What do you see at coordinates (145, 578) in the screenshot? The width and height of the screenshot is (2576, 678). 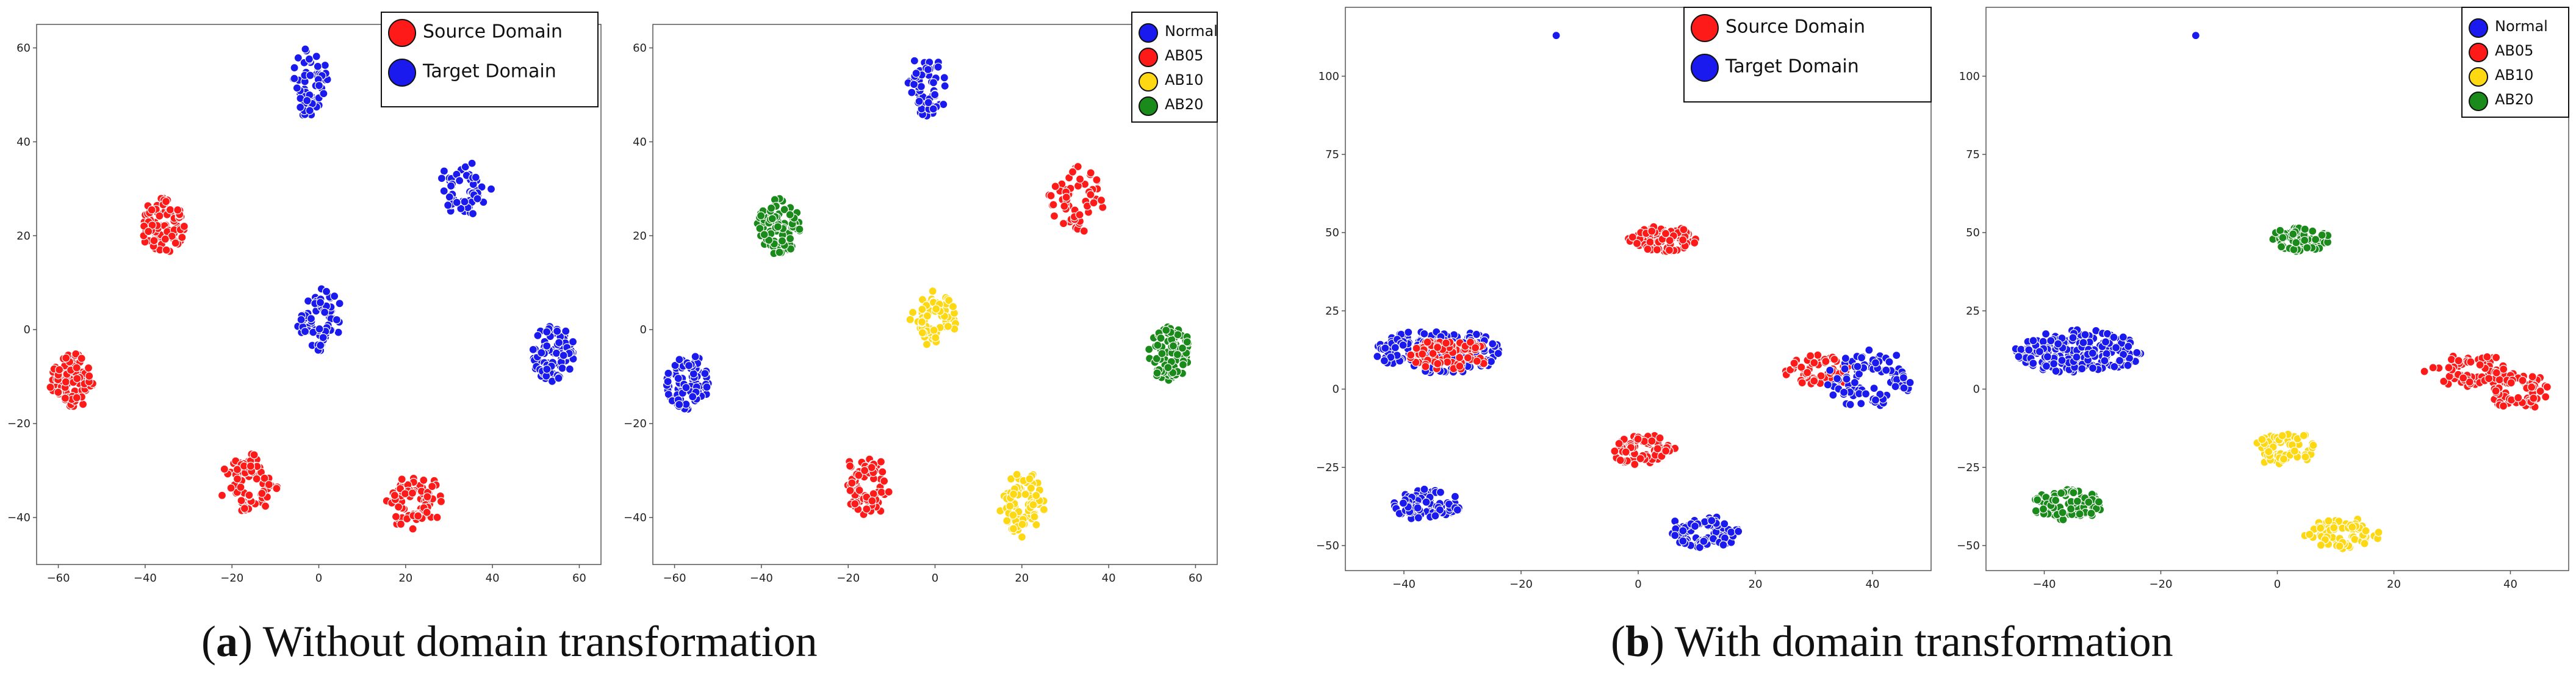 I see `x-tick-label: −40` at bounding box center [145, 578].